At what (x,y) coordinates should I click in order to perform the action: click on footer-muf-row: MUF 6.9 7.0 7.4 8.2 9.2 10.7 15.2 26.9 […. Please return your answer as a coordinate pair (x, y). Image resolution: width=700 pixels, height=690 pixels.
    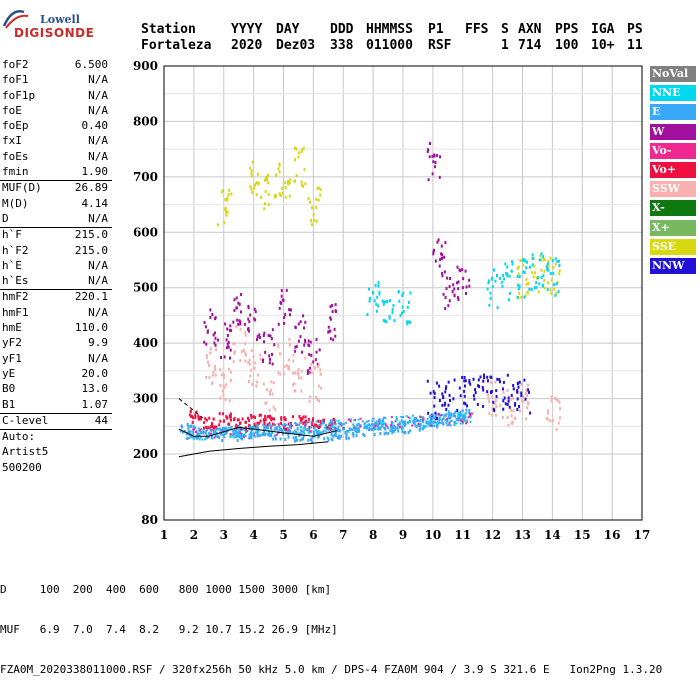
    Looking at the image, I should click on (169, 629).